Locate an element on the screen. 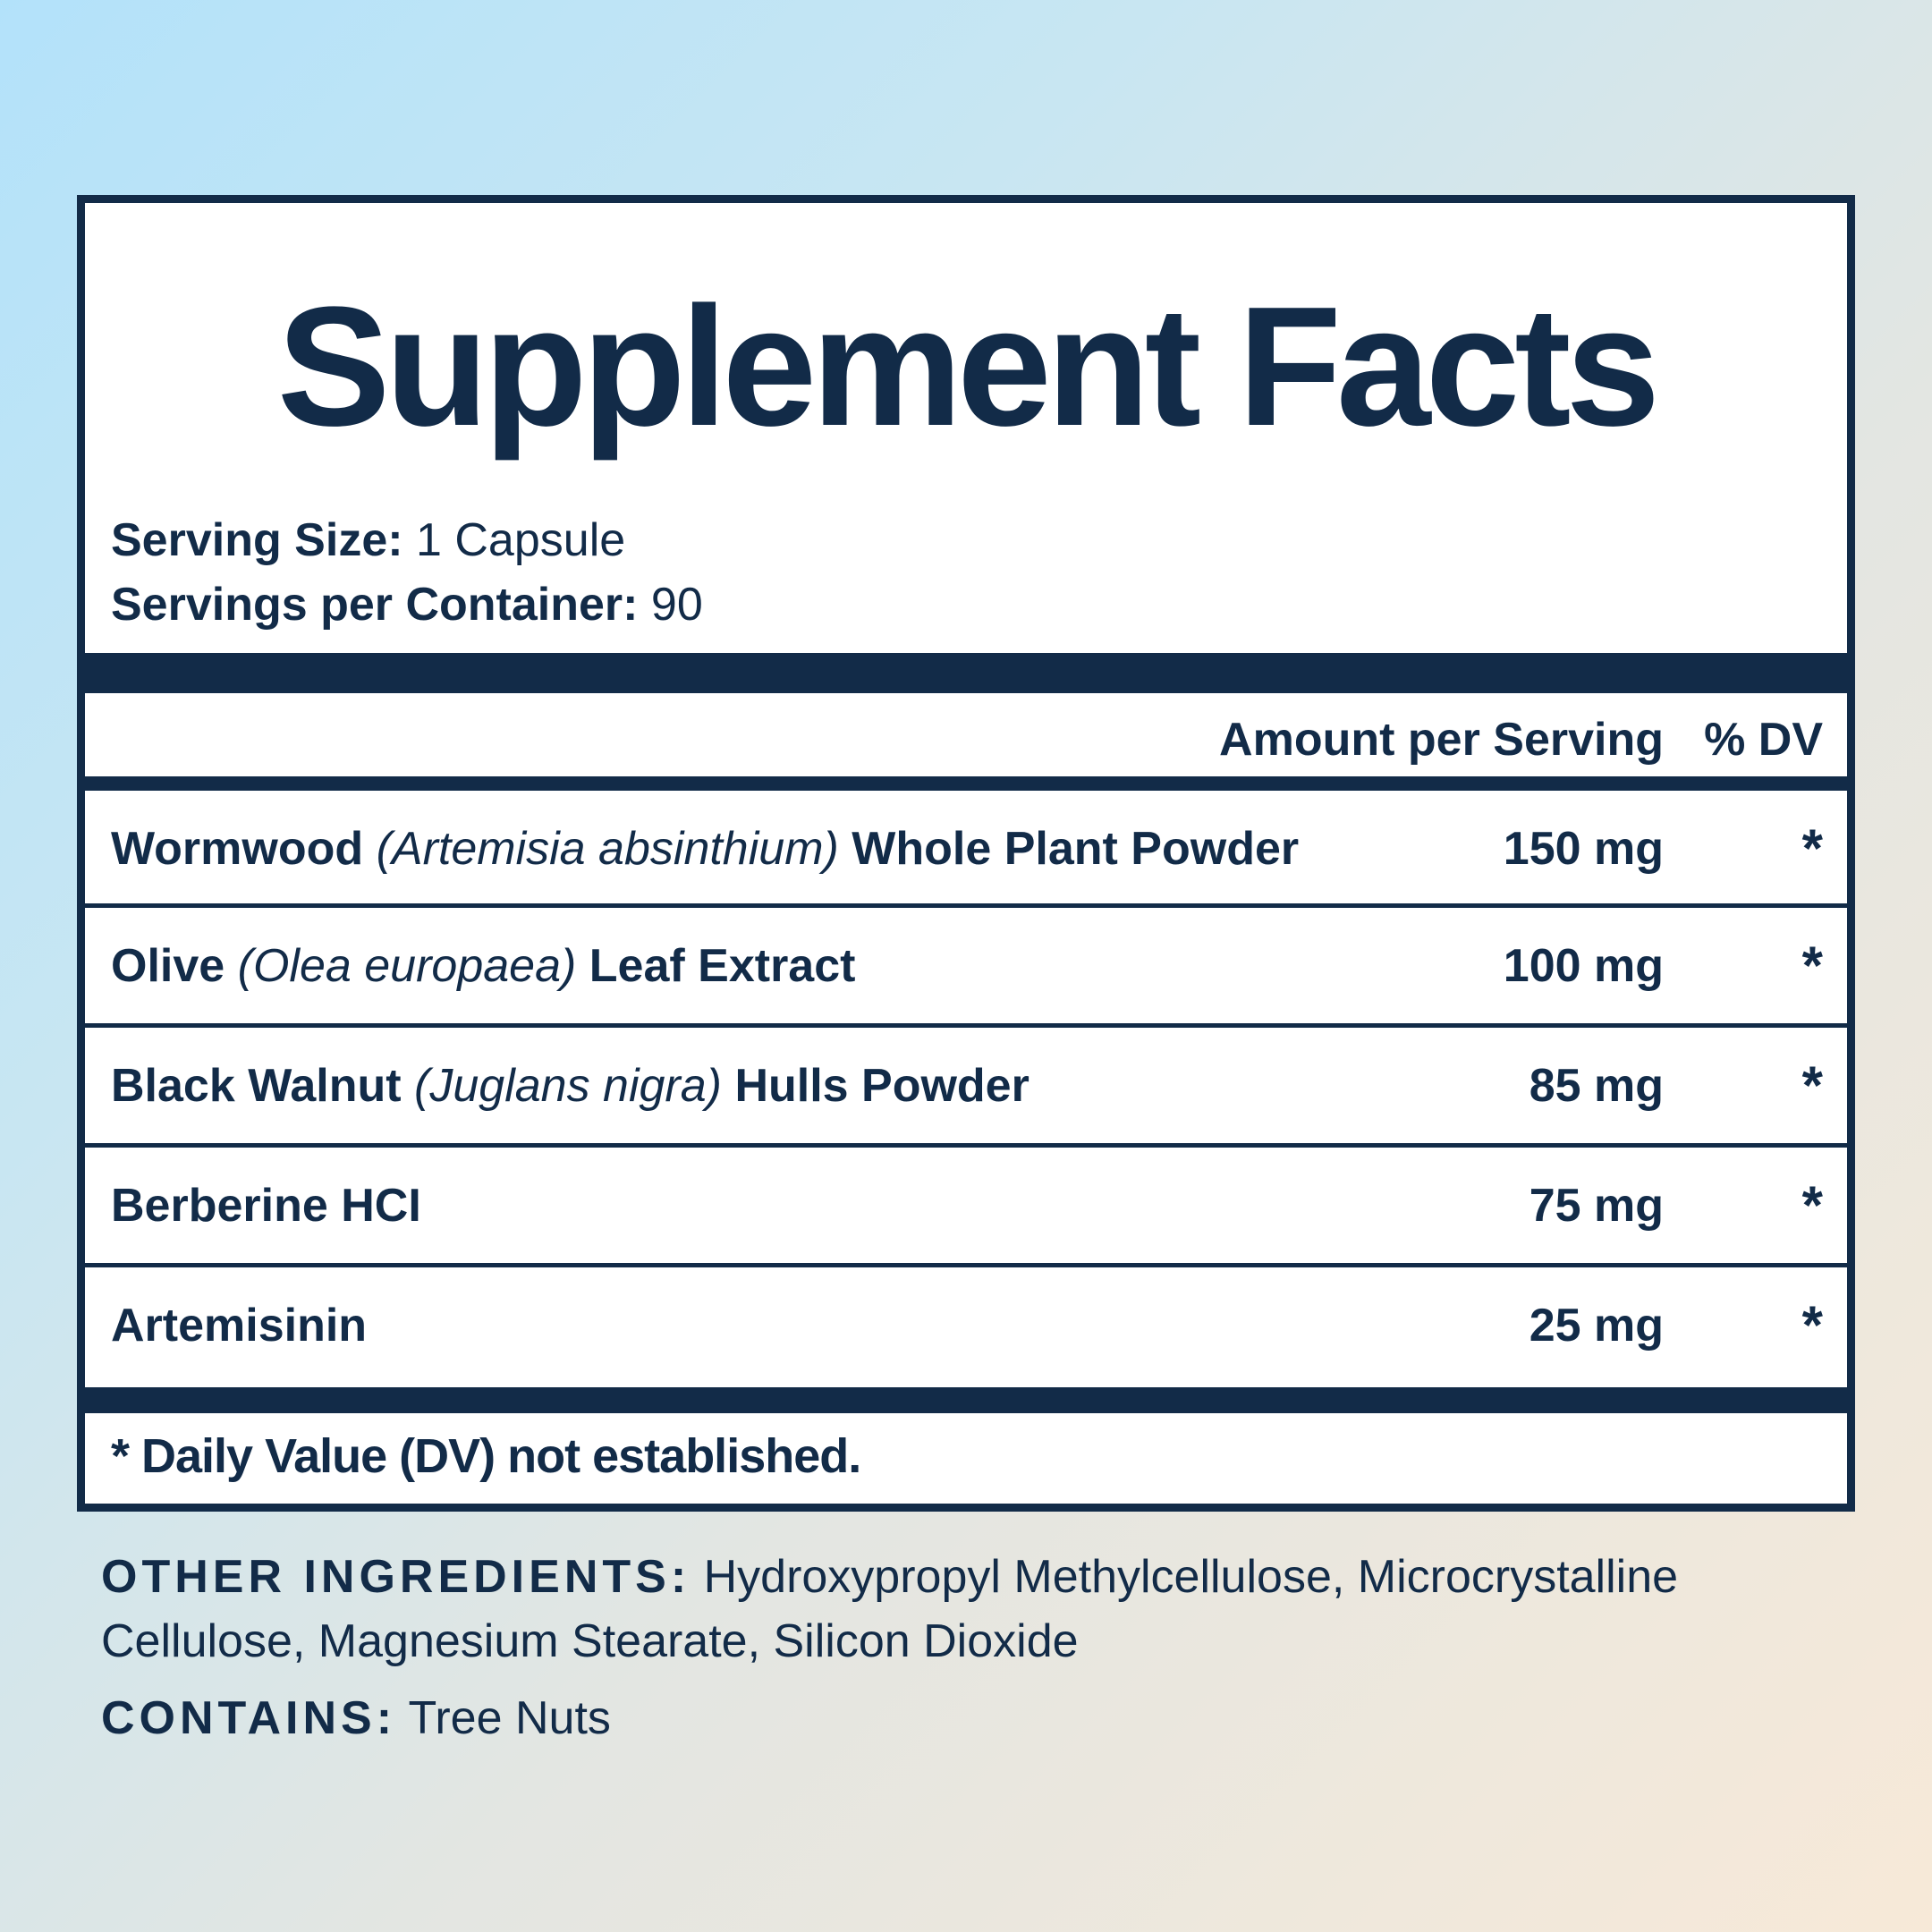 This screenshot has height=1932, width=1932. ingredient-name: Olive (Olea europaea) Leaf Extract is located at coordinates (483, 966).